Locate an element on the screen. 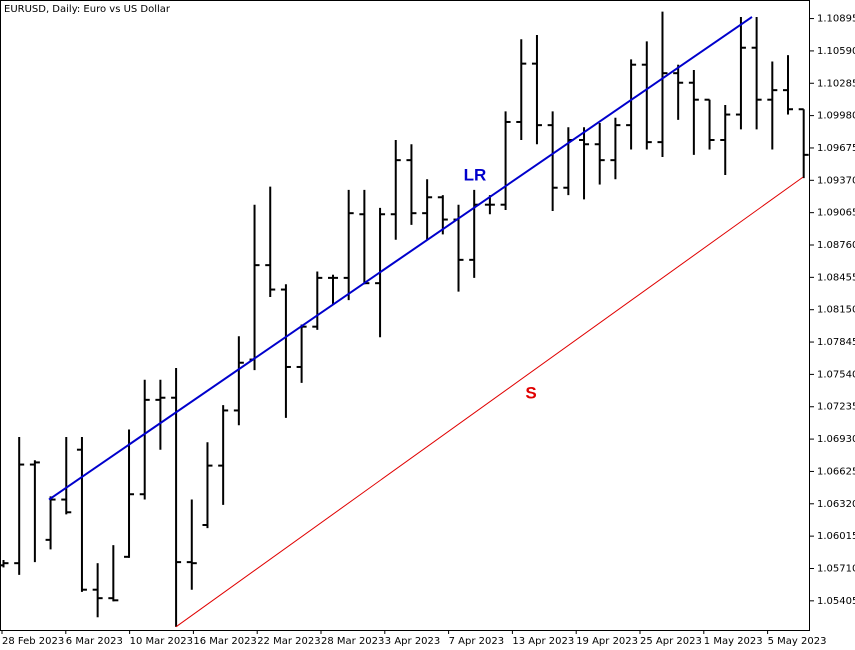 The width and height of the screenshot is (855, 650). x-tick-label: 5 May 2023 is located at coordinates (797, 641).